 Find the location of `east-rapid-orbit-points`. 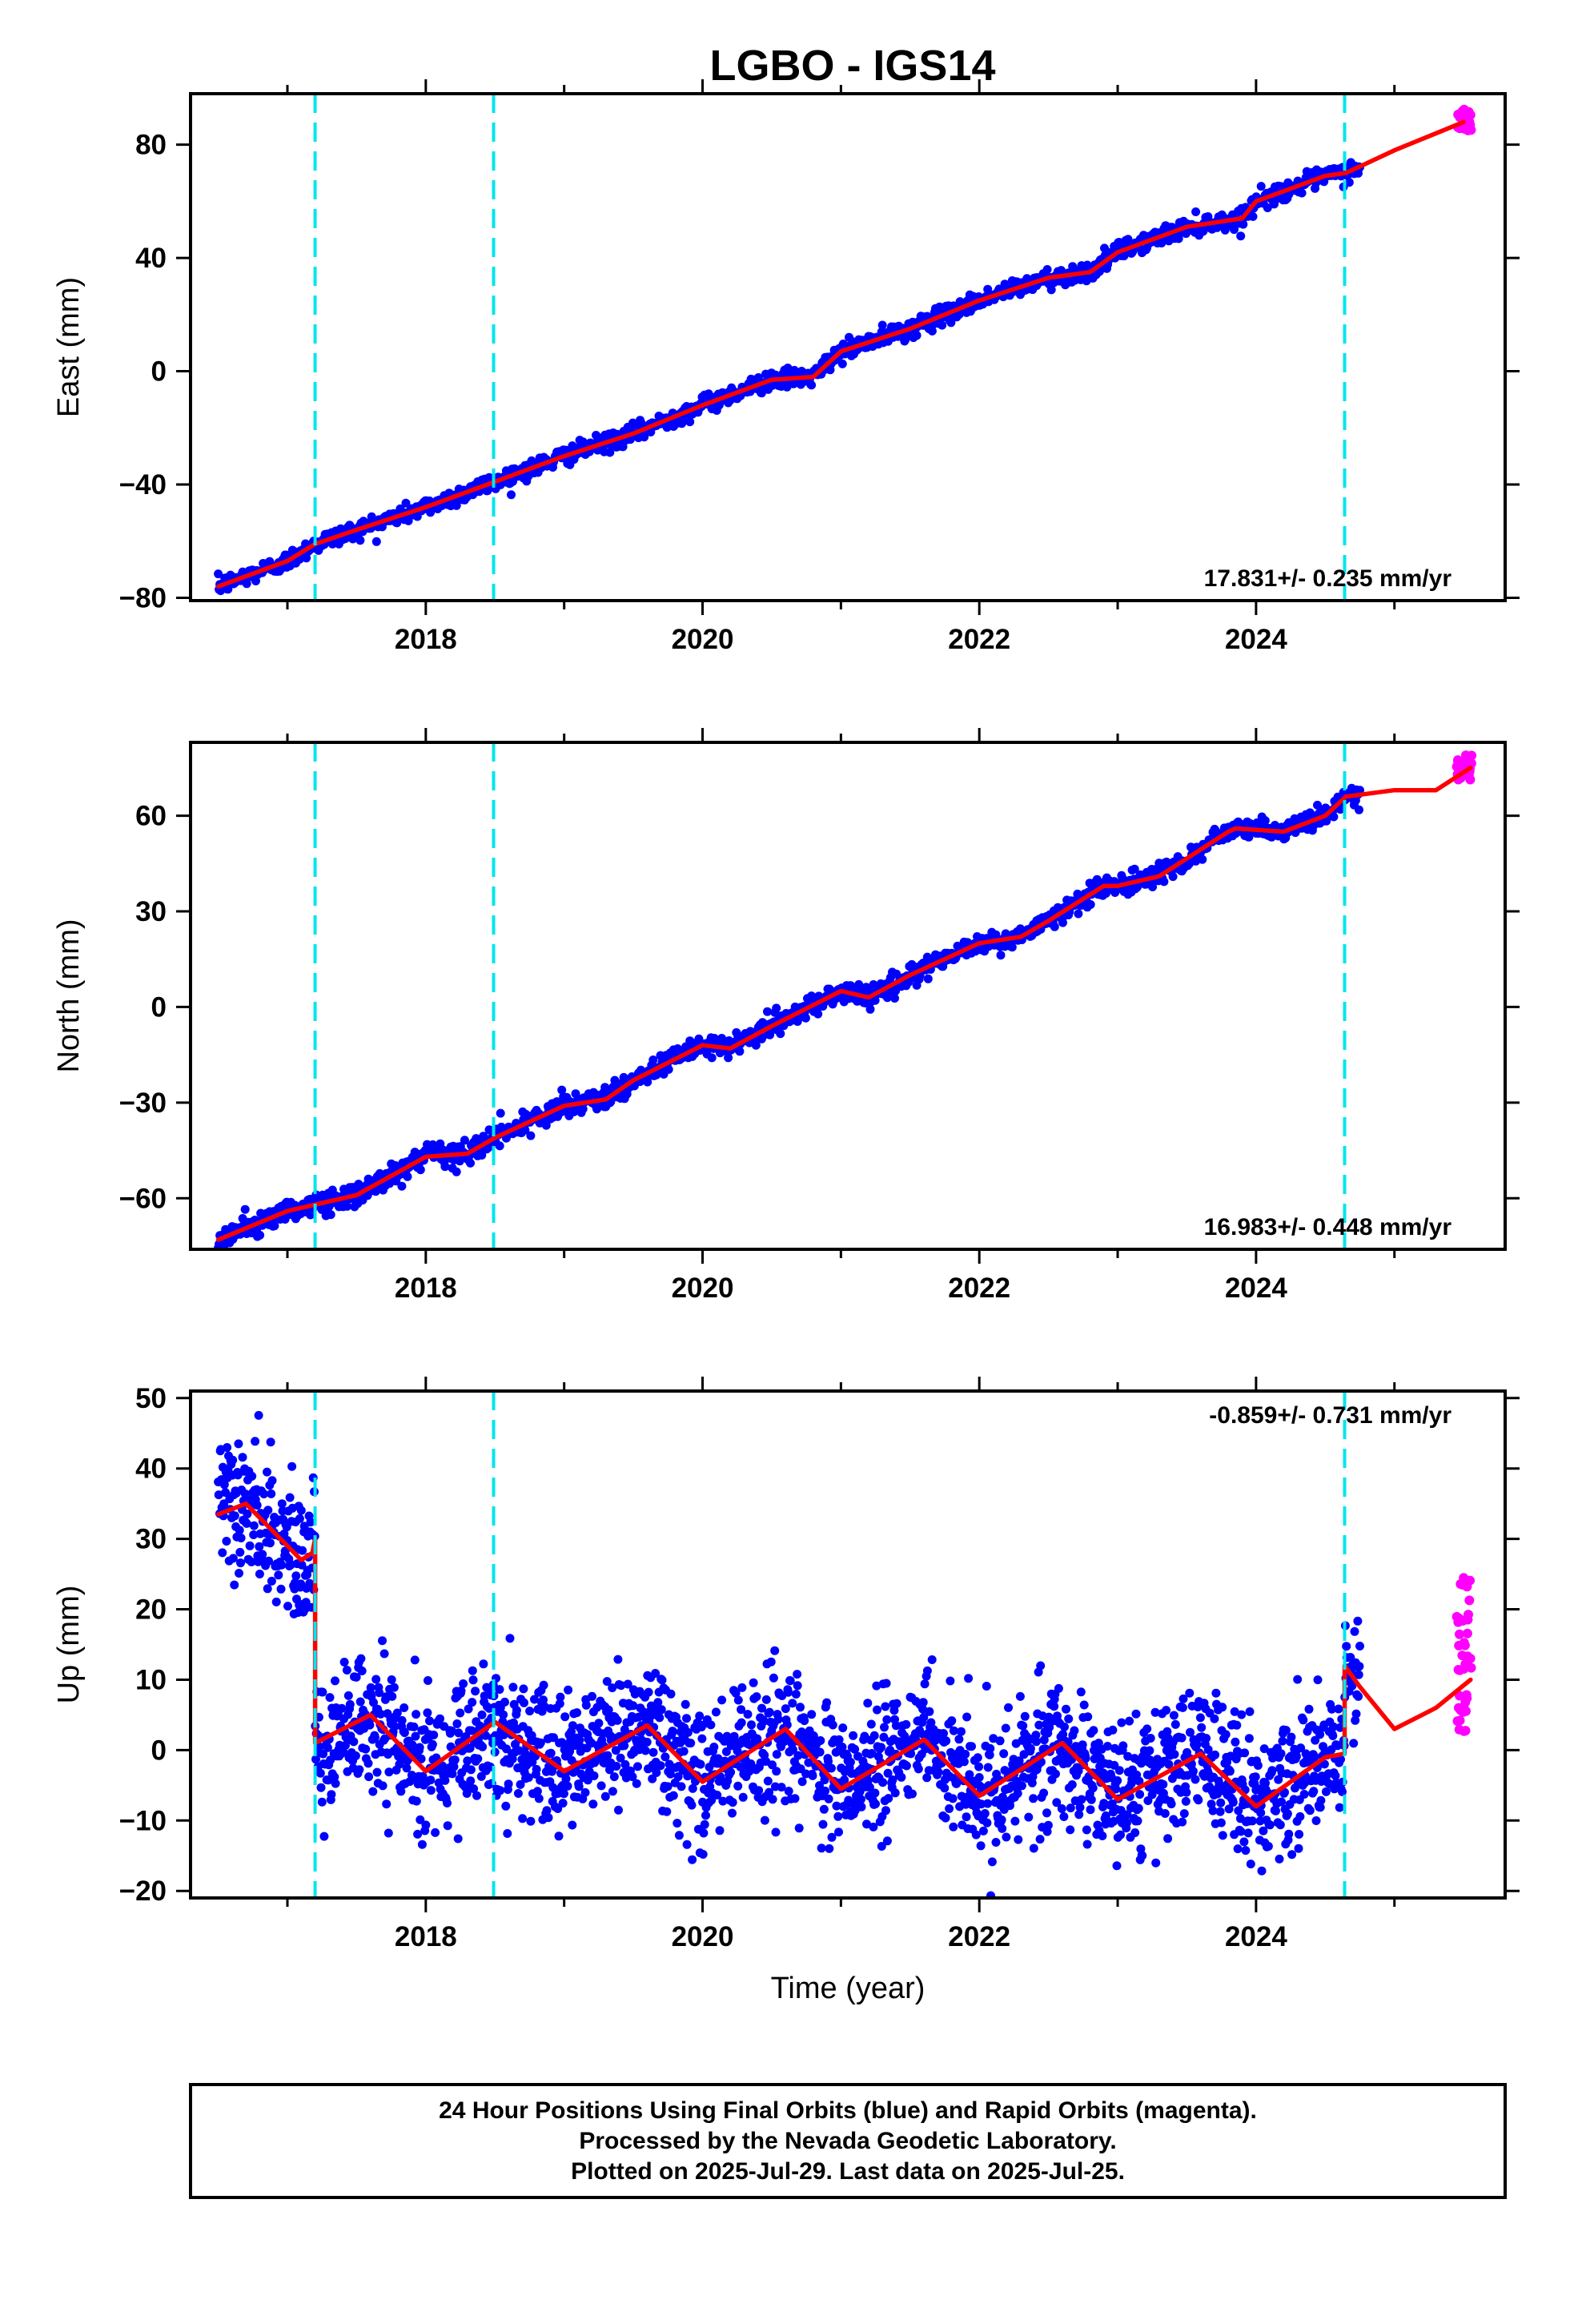

east-rapid-orbit-points is located at coordinates (1464, 119).